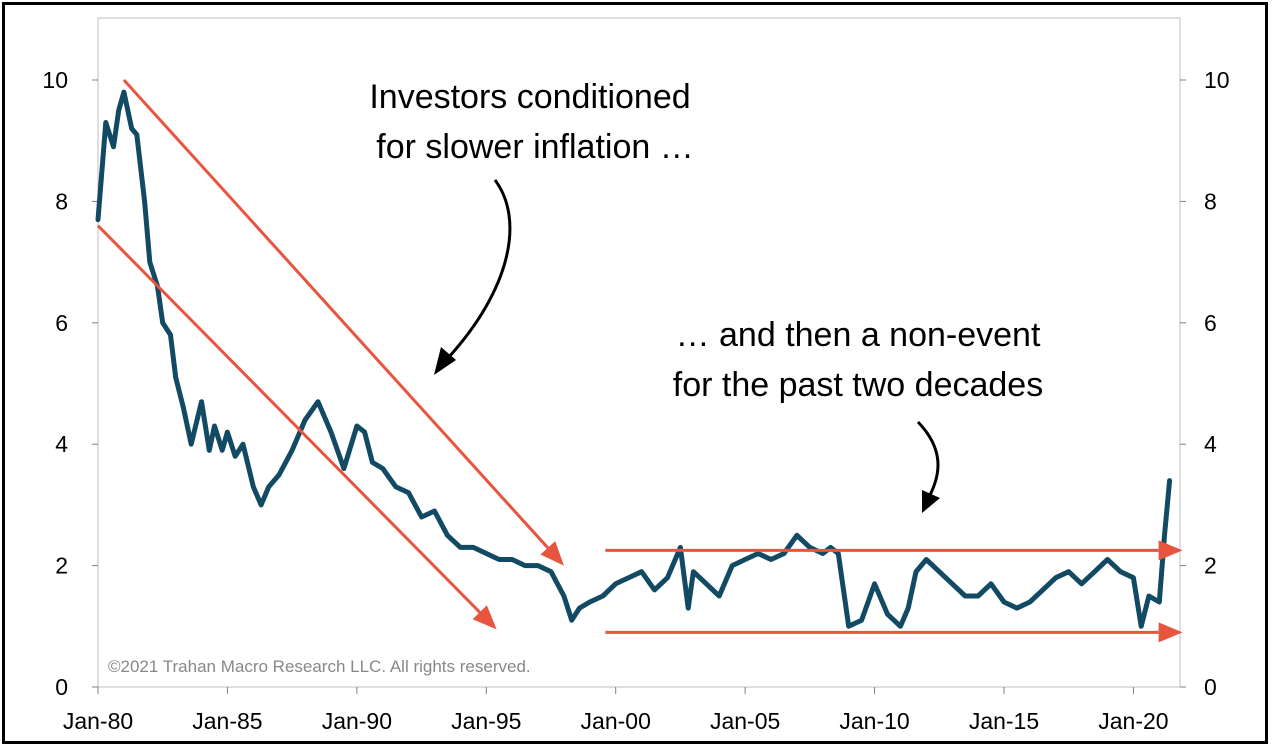 The image size is (1275, 755). I want to click on y-axis-left: 0 2 4 6 8 10, so click(70, 383).